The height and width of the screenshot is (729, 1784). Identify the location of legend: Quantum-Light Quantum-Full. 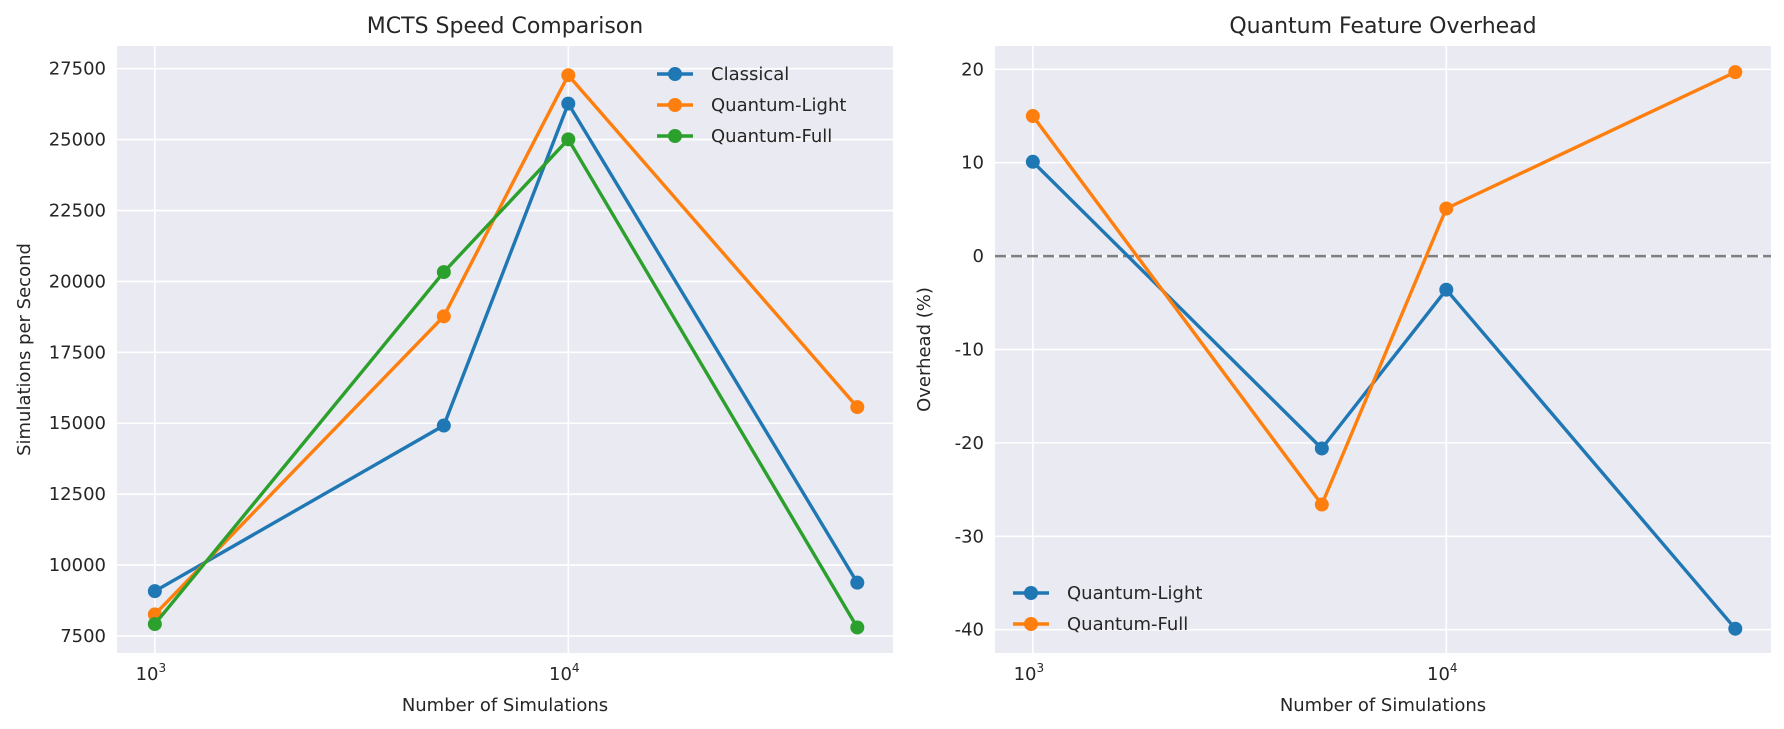
(1107, 609).